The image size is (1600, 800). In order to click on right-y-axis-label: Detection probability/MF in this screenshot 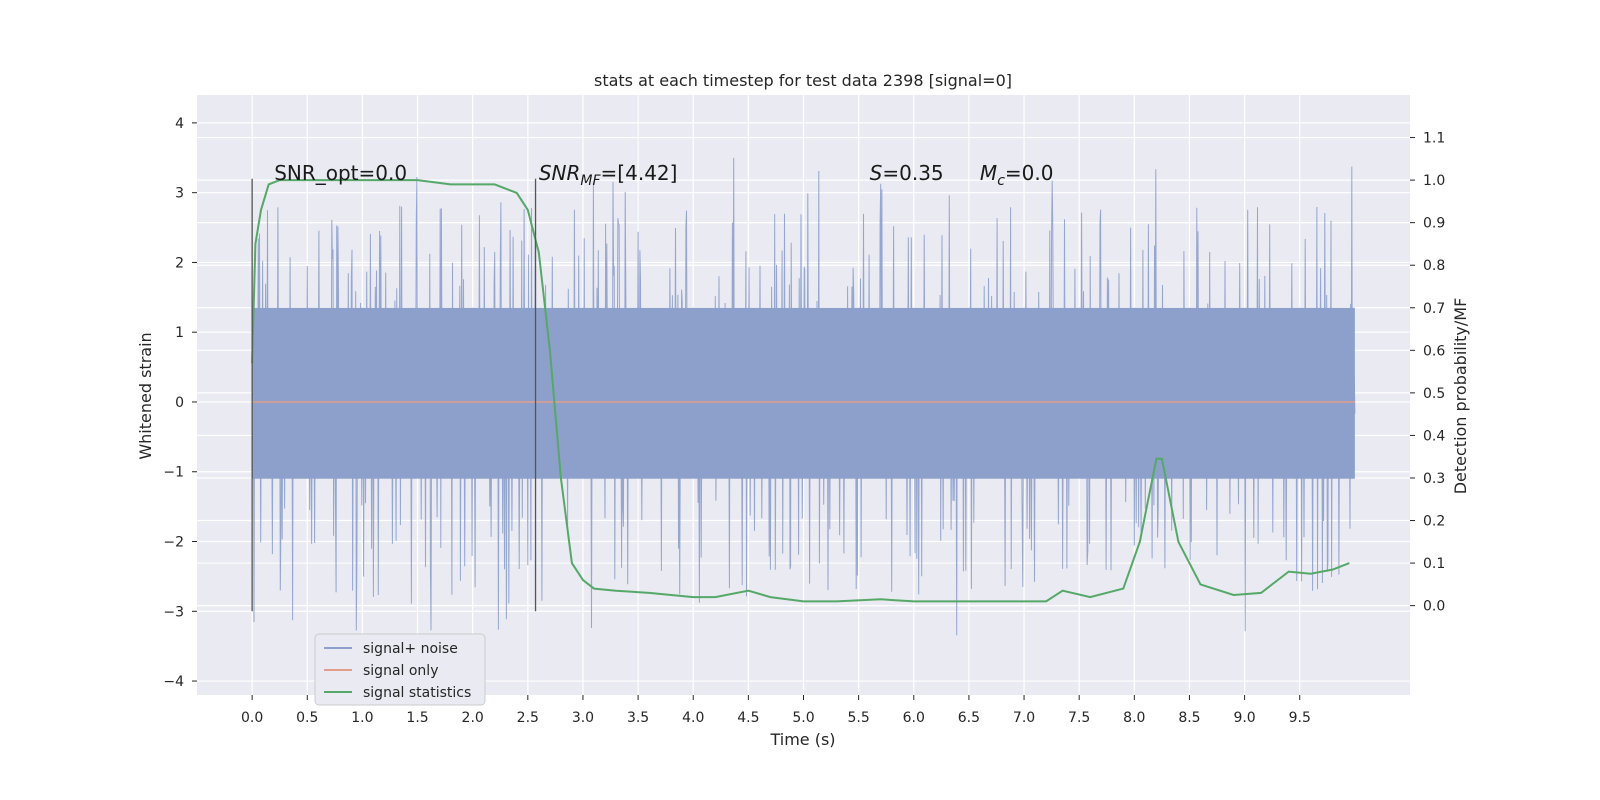, I will do `click(1460, 396)`.